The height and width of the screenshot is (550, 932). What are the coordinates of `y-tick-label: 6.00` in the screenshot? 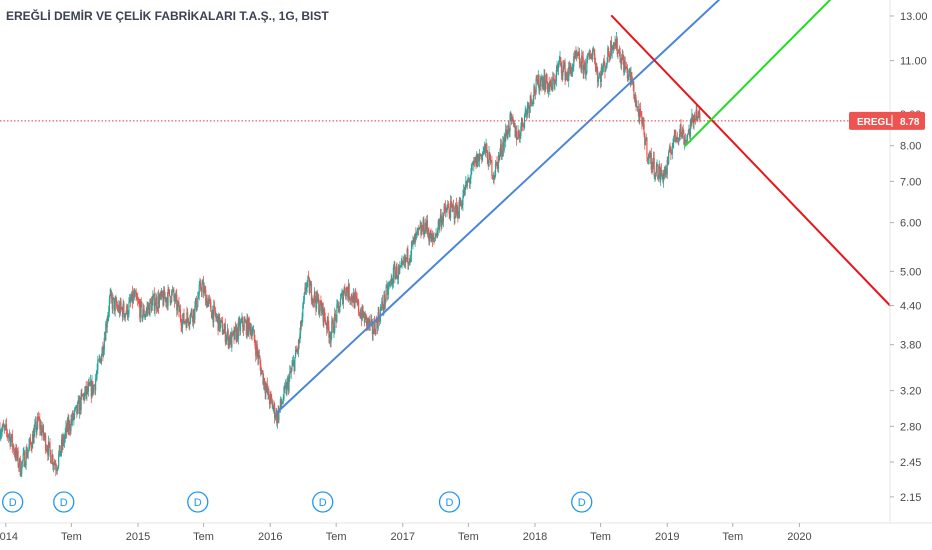 It's located at (910, 224).